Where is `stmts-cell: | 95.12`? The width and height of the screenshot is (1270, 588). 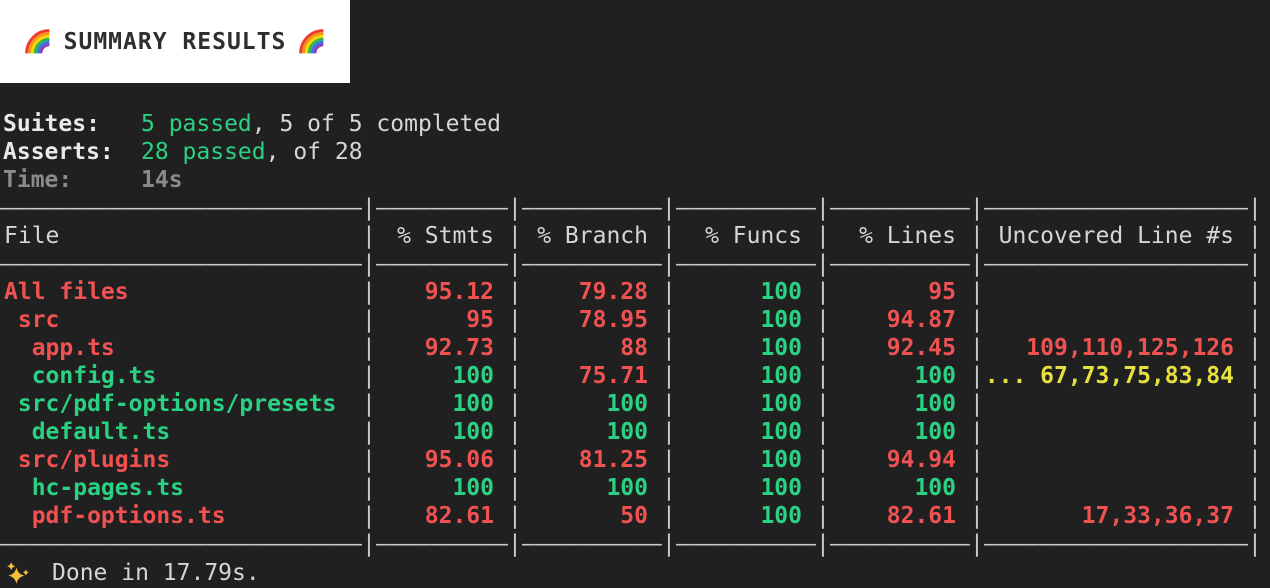
stmts-cell: | 95.12 is located at coordinates (435, 292).